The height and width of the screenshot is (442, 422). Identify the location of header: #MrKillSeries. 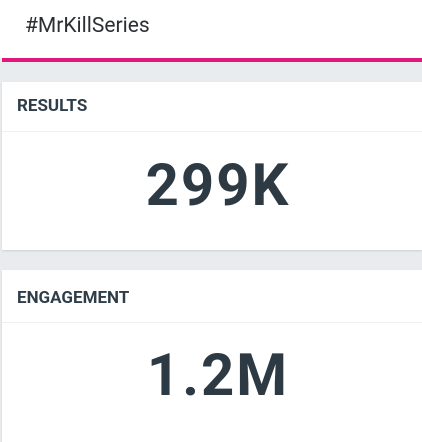
(211, 29).